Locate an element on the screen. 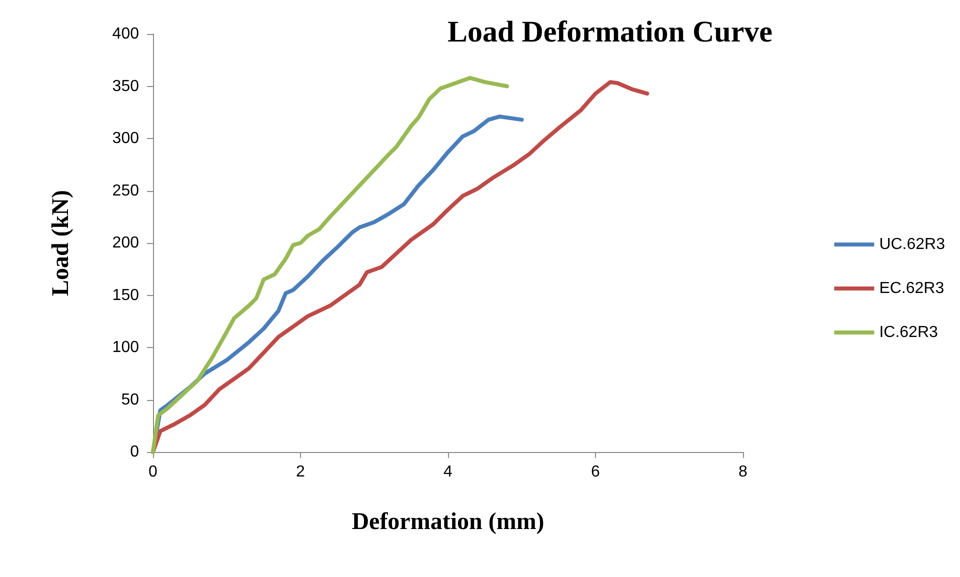 The image size is (960, 577). x-tick-label: 6 is located at coordinates (595, 472).